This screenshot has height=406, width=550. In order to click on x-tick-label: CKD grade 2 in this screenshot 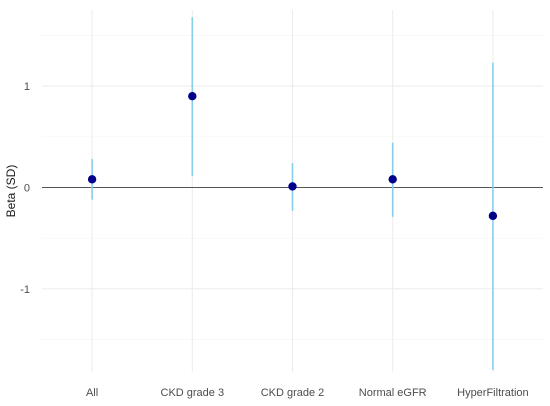, I will do `click(293, 393)`.